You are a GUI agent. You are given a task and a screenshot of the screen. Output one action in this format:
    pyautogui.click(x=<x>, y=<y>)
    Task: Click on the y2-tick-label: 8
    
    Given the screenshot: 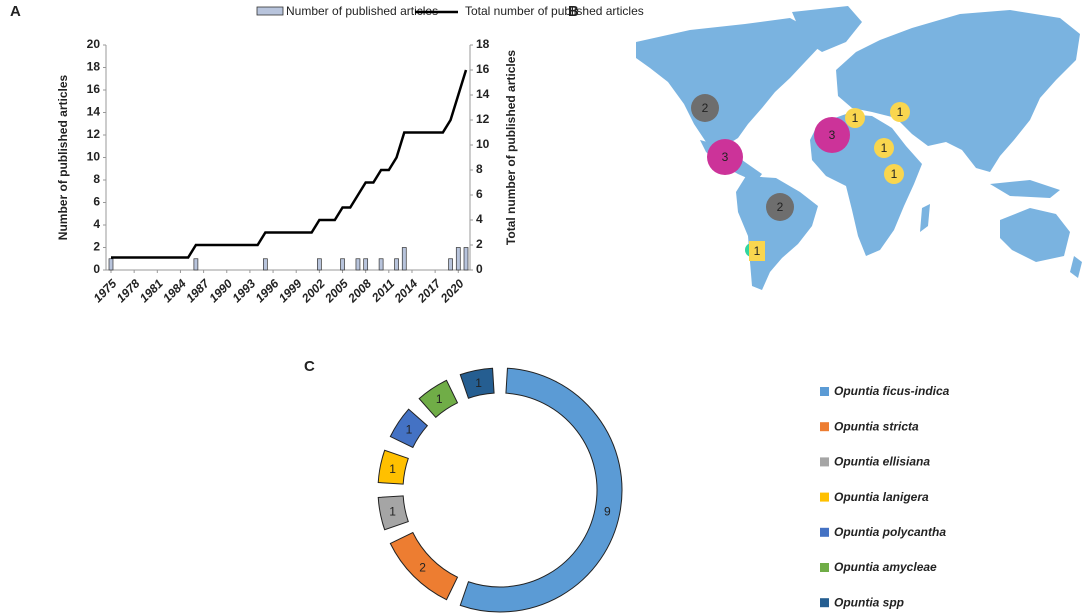 What is the action you would take?
    pyautogui.click(x=479, y=169)
    